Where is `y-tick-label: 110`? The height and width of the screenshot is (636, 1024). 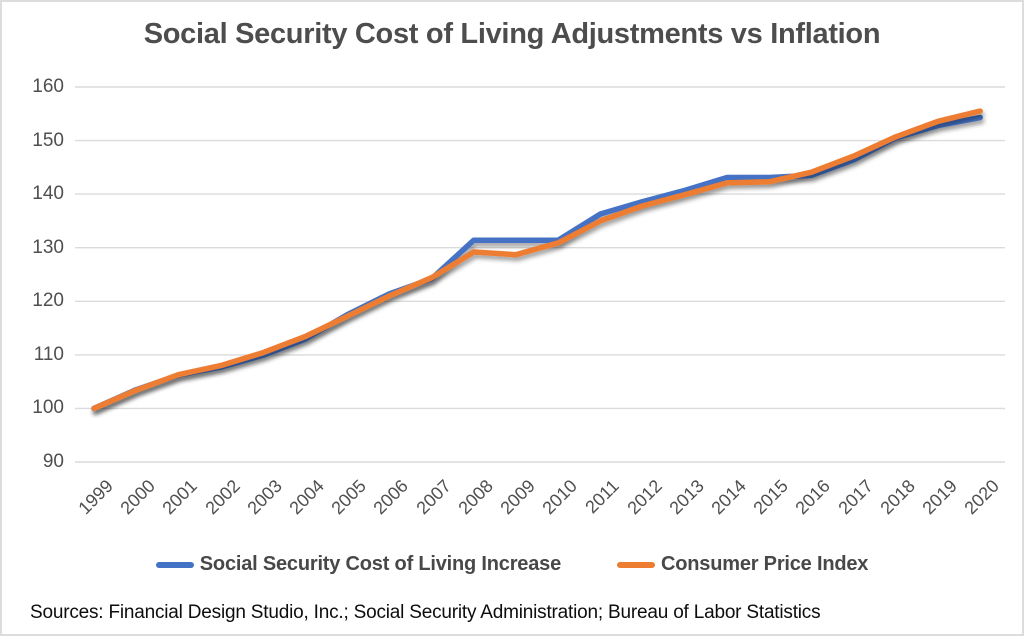 y-tick-label: 110 is located at coordinates (48, 354).